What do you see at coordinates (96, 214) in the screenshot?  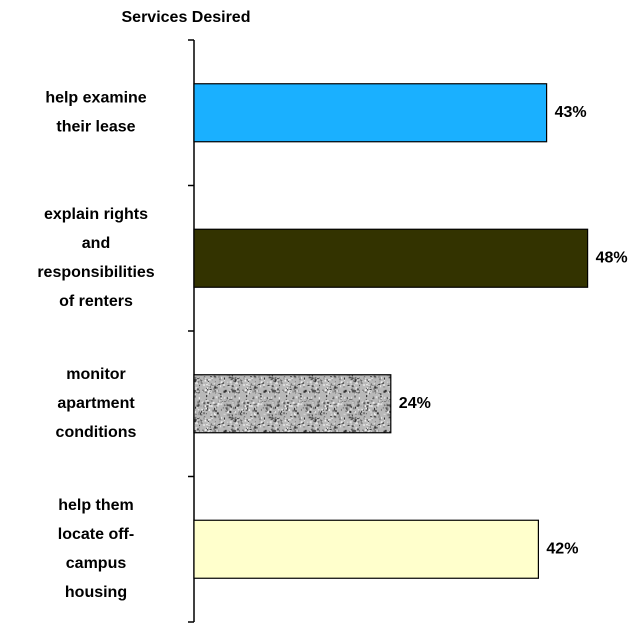 I see `category-label: explain rights` at bounding box center [96, 214].